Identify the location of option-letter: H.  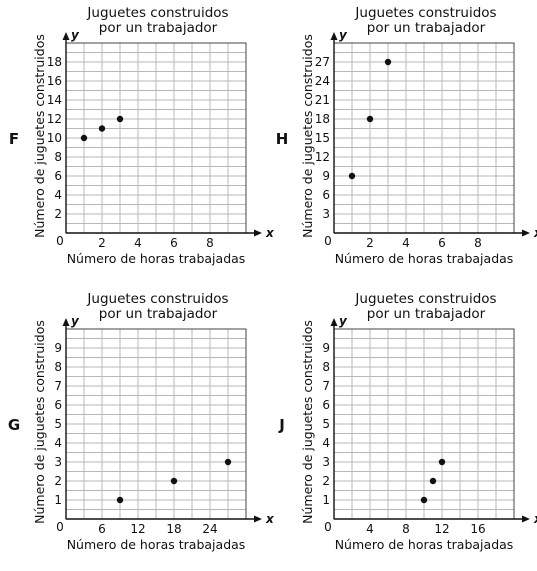
(282, 139).